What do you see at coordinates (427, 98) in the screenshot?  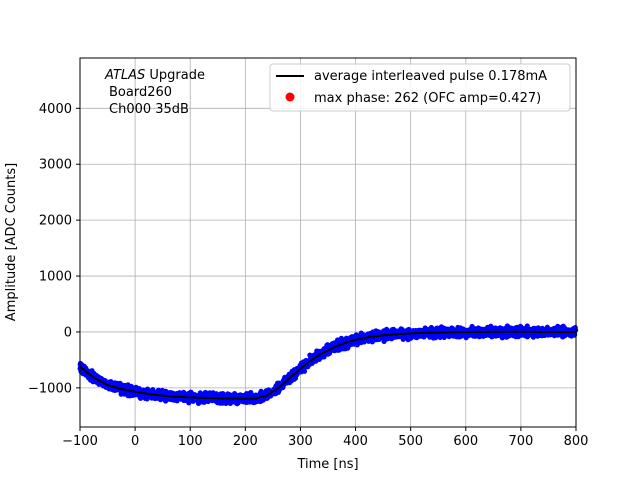 I see `legend-entry-max-phase: max phase: 262 (OFC amp=0.427)` at bounding box center [427, 98].